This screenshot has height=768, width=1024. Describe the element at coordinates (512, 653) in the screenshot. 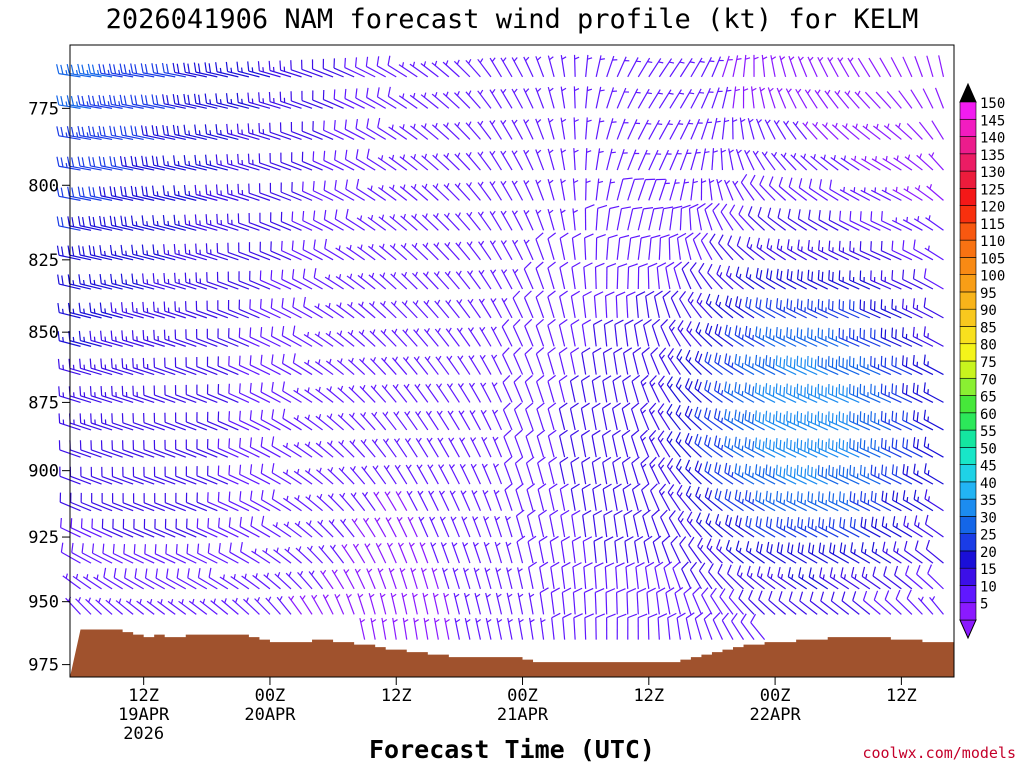

I see `ground-terrain` at that location.